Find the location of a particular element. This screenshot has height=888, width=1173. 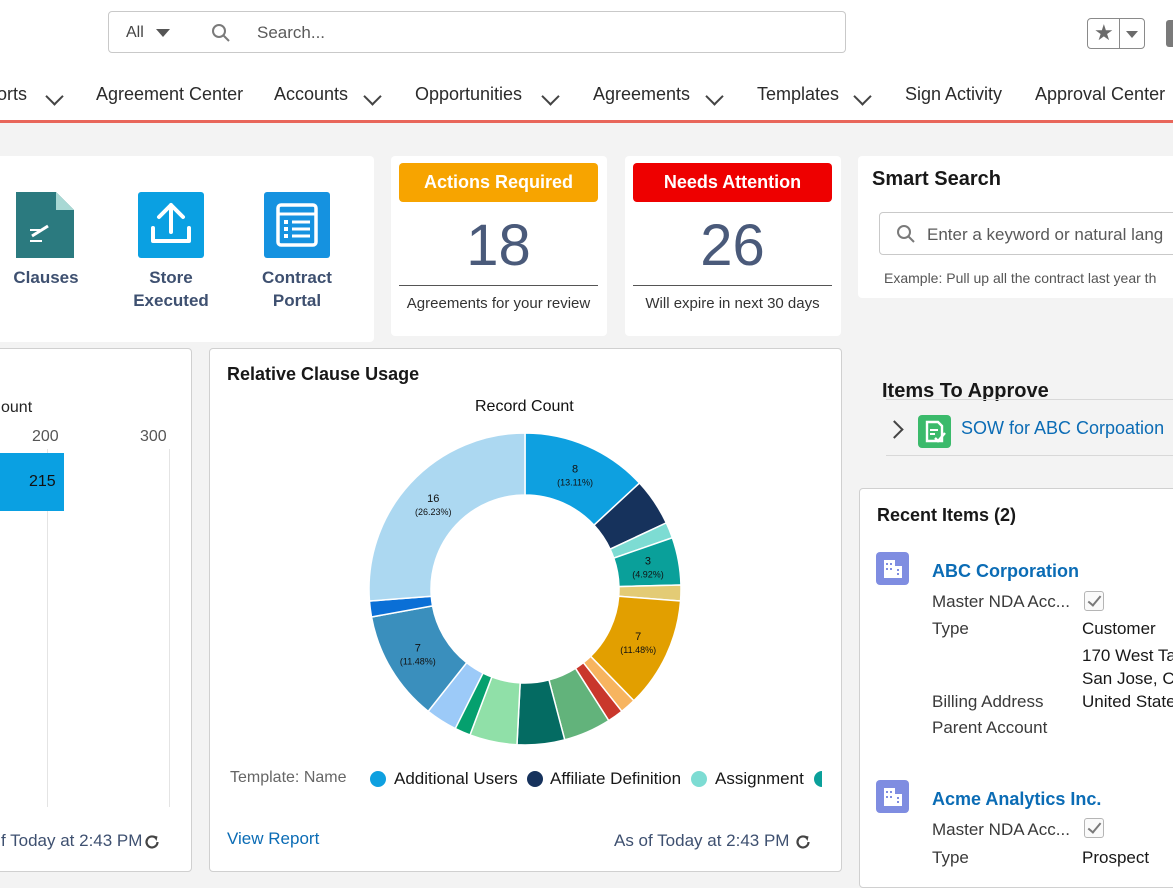

address-link-line2: San Jose, Ca is located at coordinates (1127, 678).